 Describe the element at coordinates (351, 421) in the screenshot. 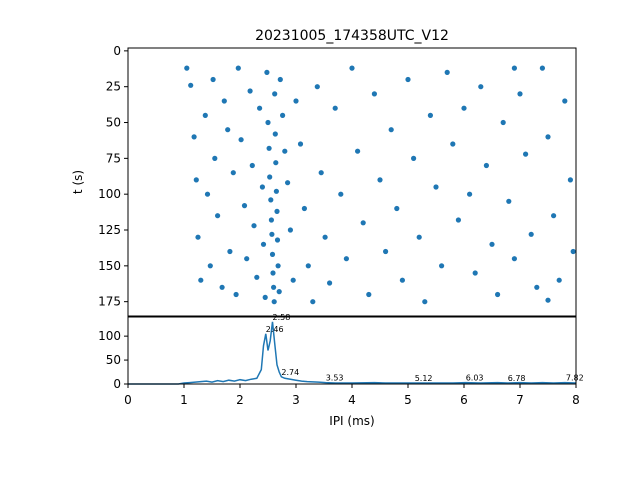

I see `histogram-x-axis-label: IPI (ms)` at that location.